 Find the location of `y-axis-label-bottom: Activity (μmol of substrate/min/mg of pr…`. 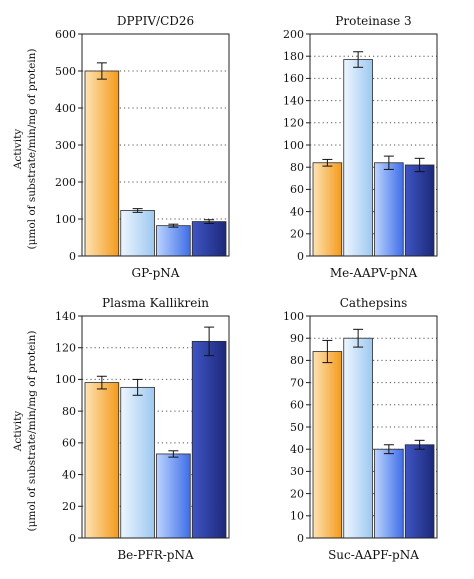

y-axis-label-bottom: Activity (μmol of substrate/min/mg of pr… is located at coordinates (25, 431).